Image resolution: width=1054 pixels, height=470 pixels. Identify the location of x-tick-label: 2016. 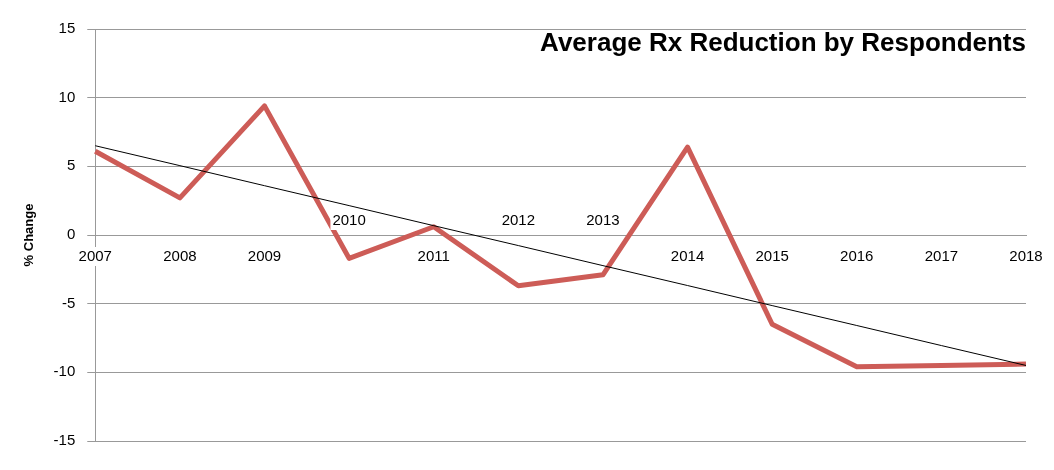
(857, 255).